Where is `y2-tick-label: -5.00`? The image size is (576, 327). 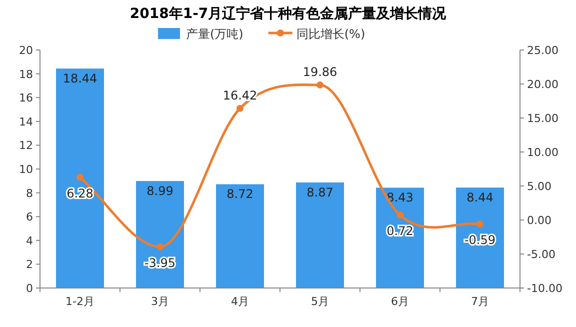
y2-tick-label: -5.00 is located at coordinates (541, 254).